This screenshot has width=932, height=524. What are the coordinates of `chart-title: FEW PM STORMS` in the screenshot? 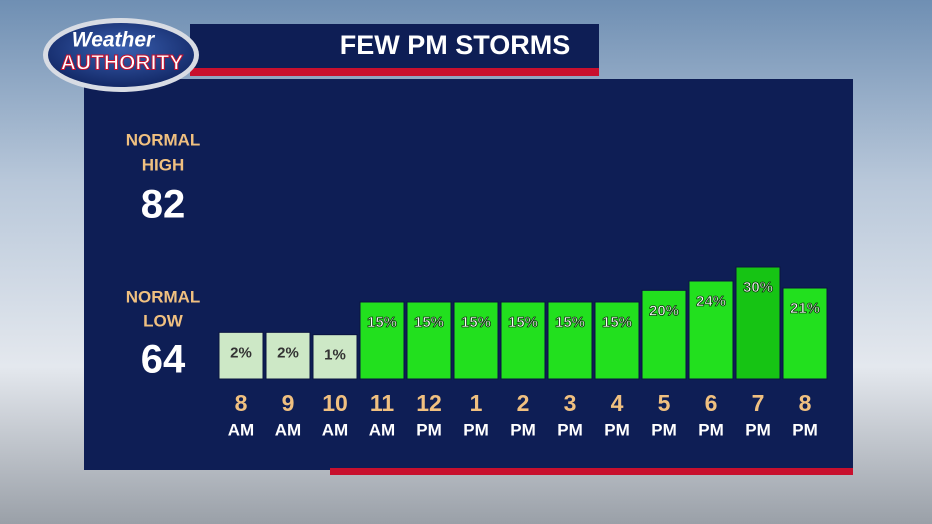 It's located at (455, 45).